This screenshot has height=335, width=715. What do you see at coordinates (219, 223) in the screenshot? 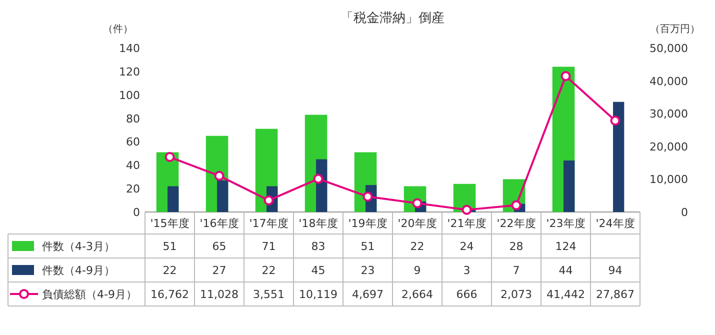
I see `x-tick-label: '16年度` at bounding box center [219, 223].